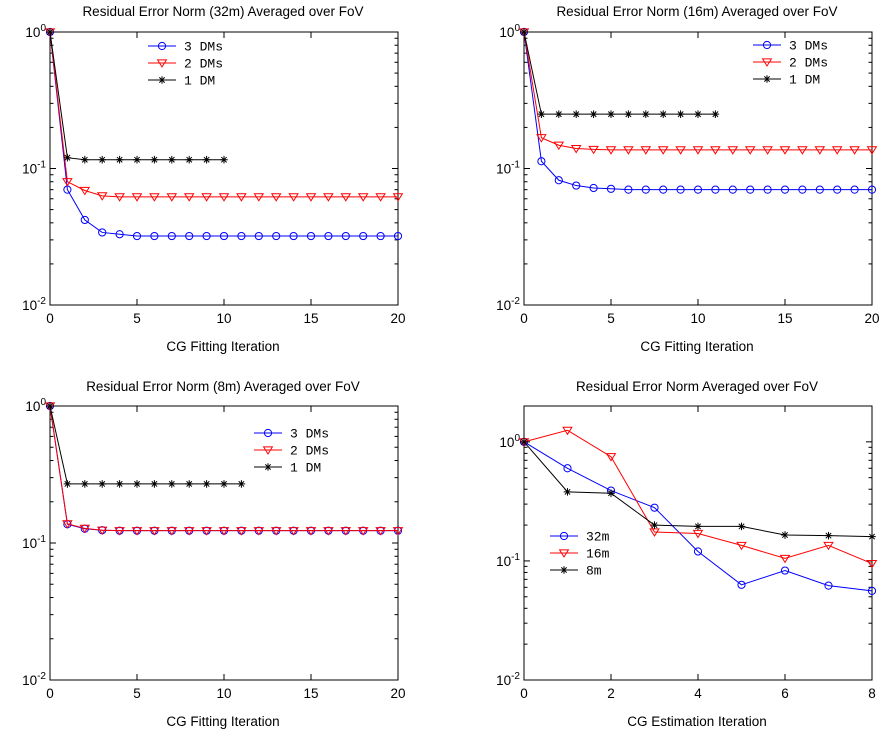 This screenshot has width=893, height=731. I want to click on legend: 3 DMs 2 DMs 1 DM, so click(185, 64).